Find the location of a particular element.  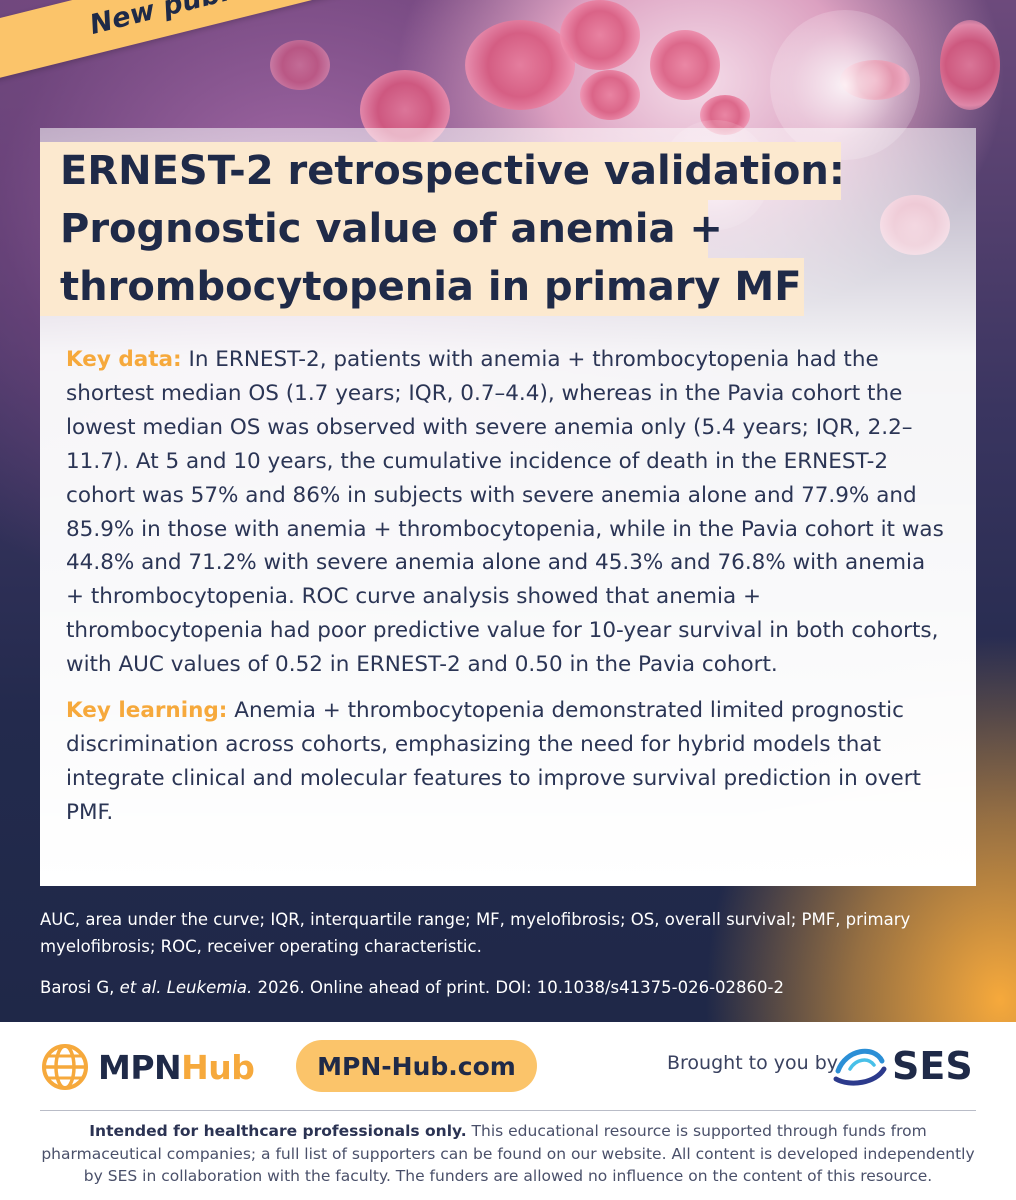

key-learning-label: Key learning: is located at coordinates (147, 711).